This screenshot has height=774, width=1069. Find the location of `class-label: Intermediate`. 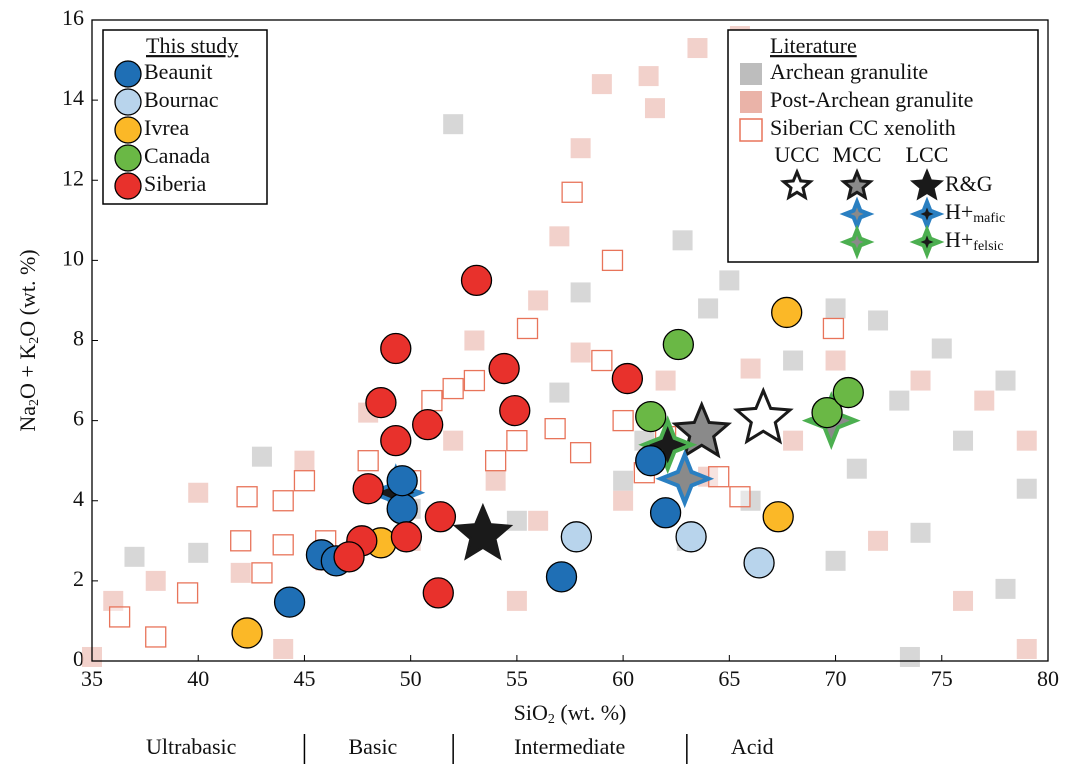

class-label: Intermediate is located at coordinates (569, 746).